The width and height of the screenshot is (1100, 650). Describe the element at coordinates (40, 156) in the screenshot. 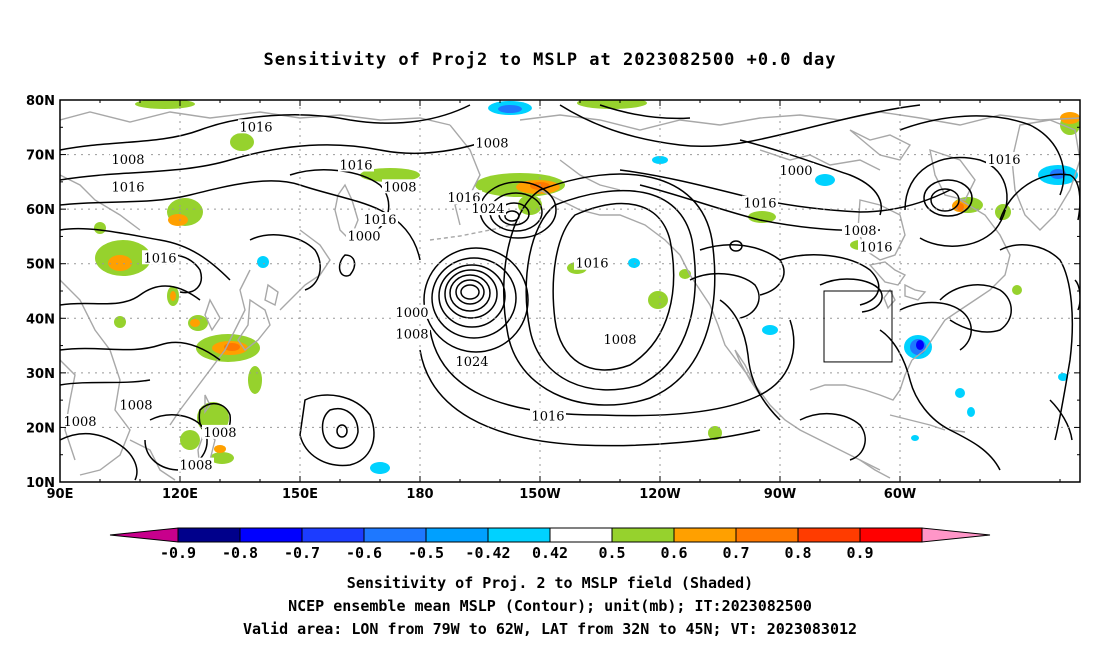

I see `lat-label: 70N` at that location.